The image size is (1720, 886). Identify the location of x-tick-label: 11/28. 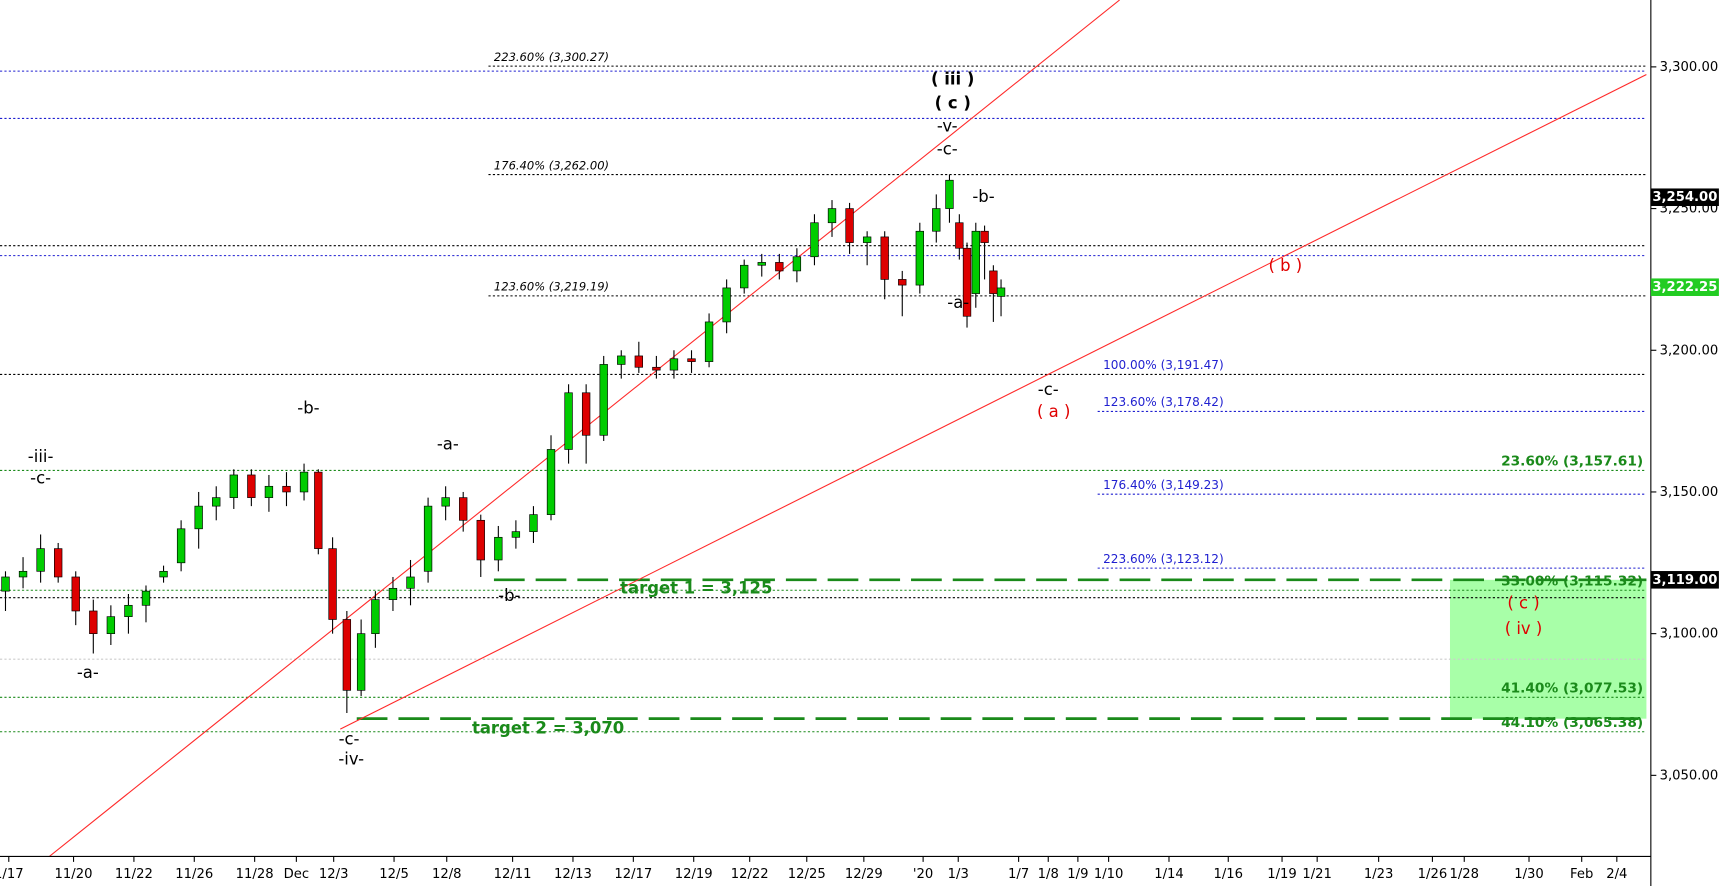
(255, 874).